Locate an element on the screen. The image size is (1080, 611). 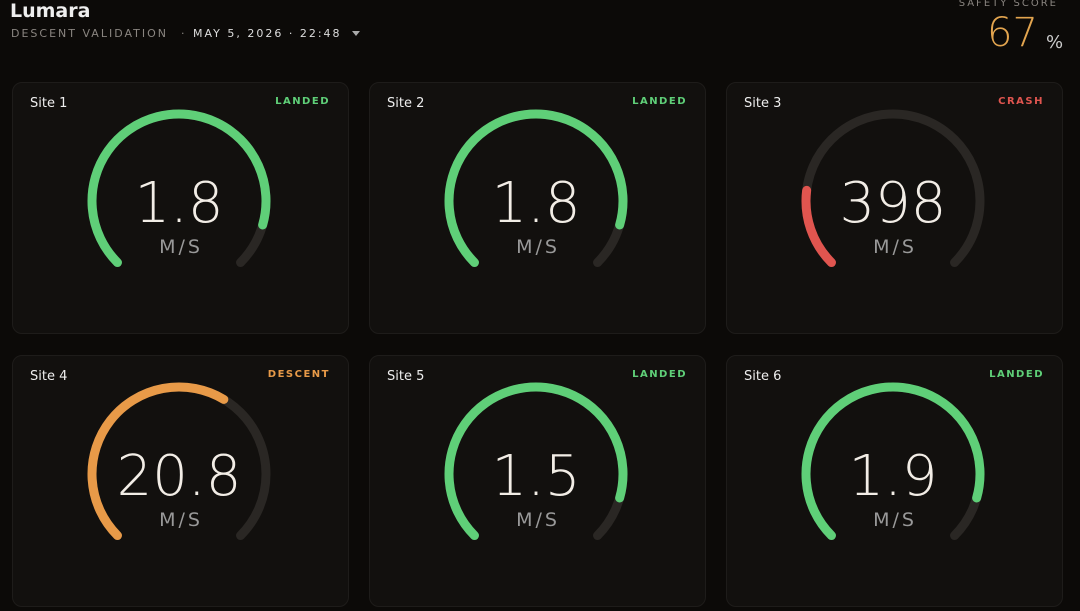
score-value: 67 is located at coordinates (1012, 33).